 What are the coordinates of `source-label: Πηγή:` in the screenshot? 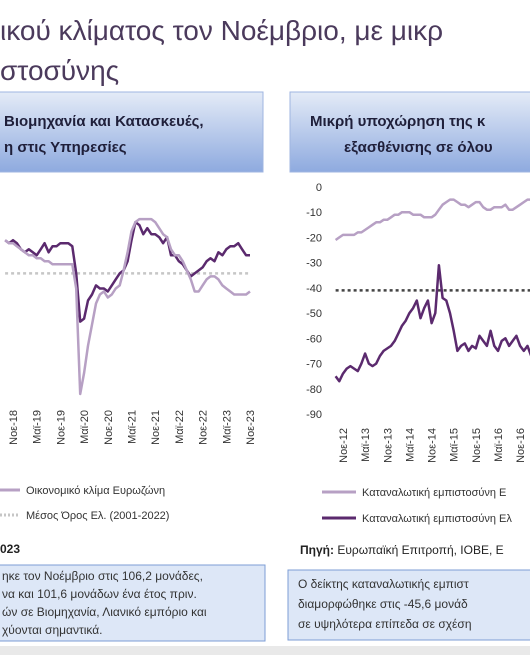 It's located at (317, 550).